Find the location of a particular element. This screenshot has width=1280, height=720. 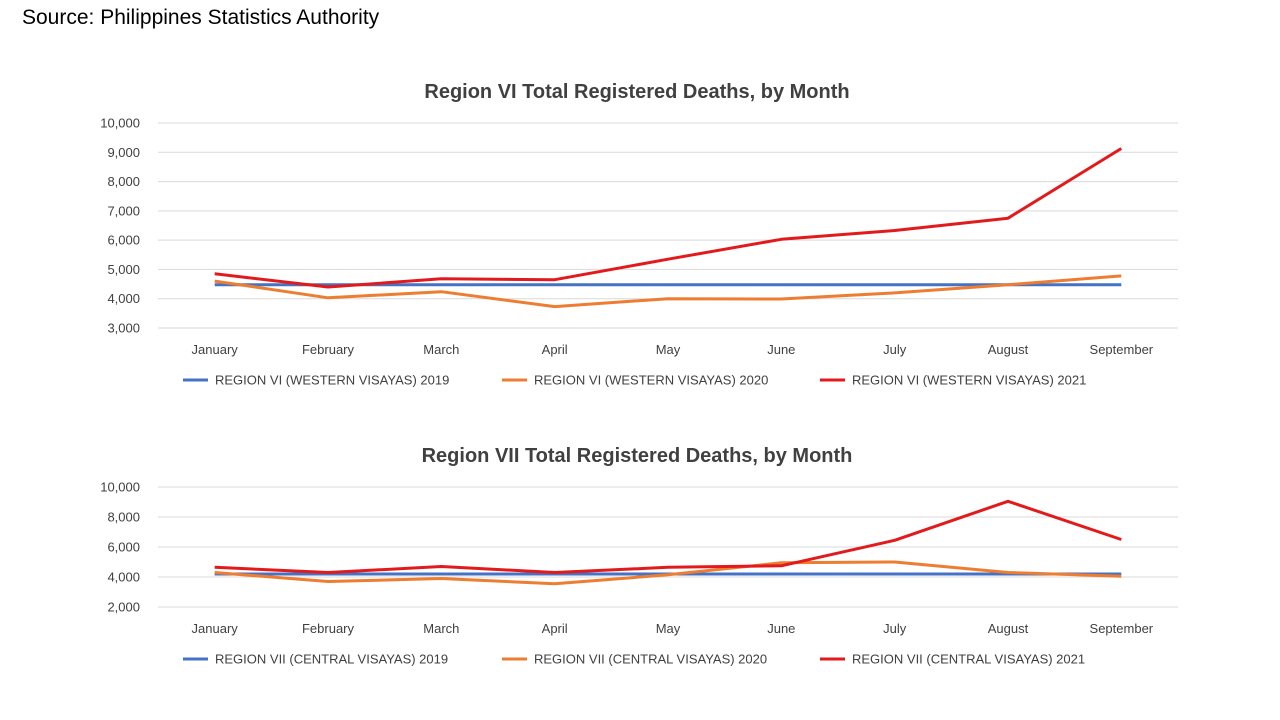

legend-label: REGION VII (CENTRAL VISAYAS) 2020 is located at coordinates (650, 659).